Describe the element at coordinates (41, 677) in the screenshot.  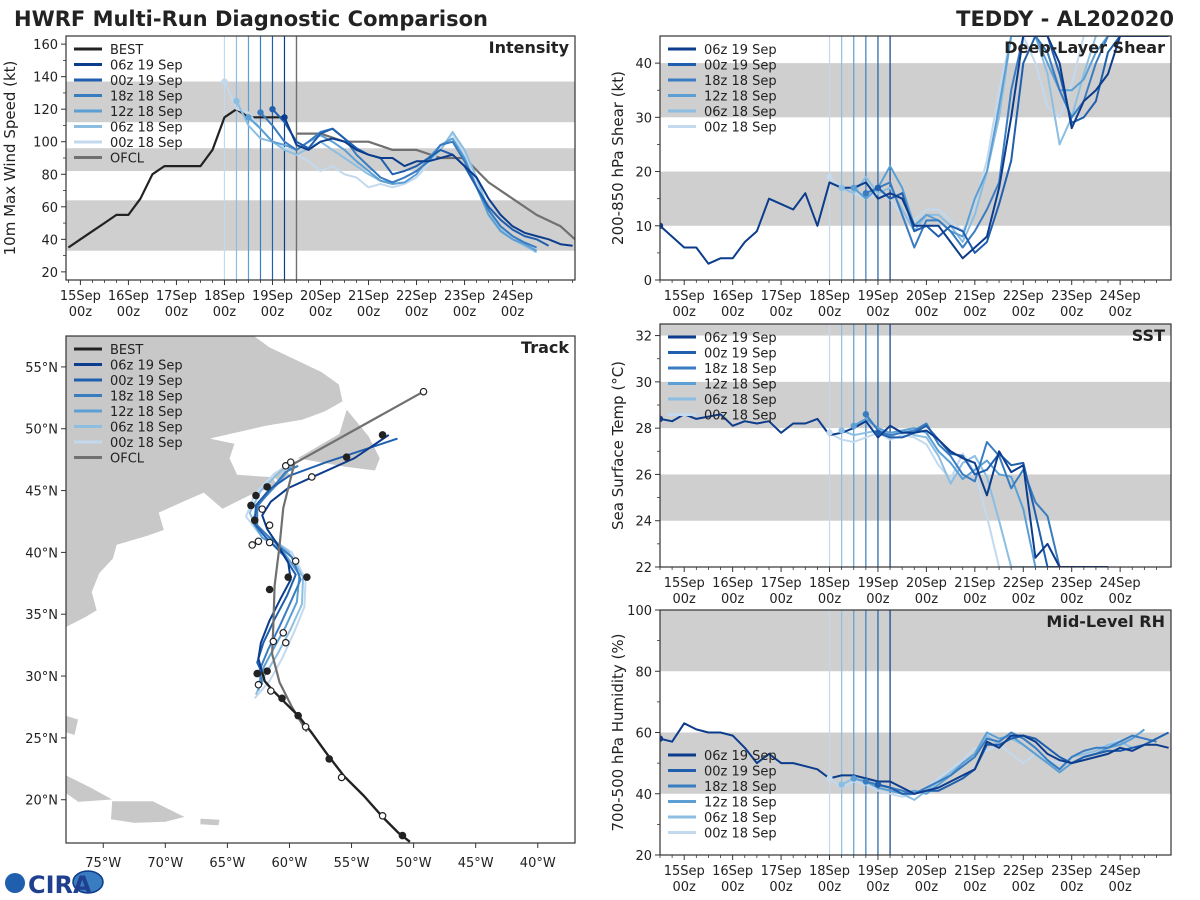
I see `track-ytick-label: 30°N` at that location.